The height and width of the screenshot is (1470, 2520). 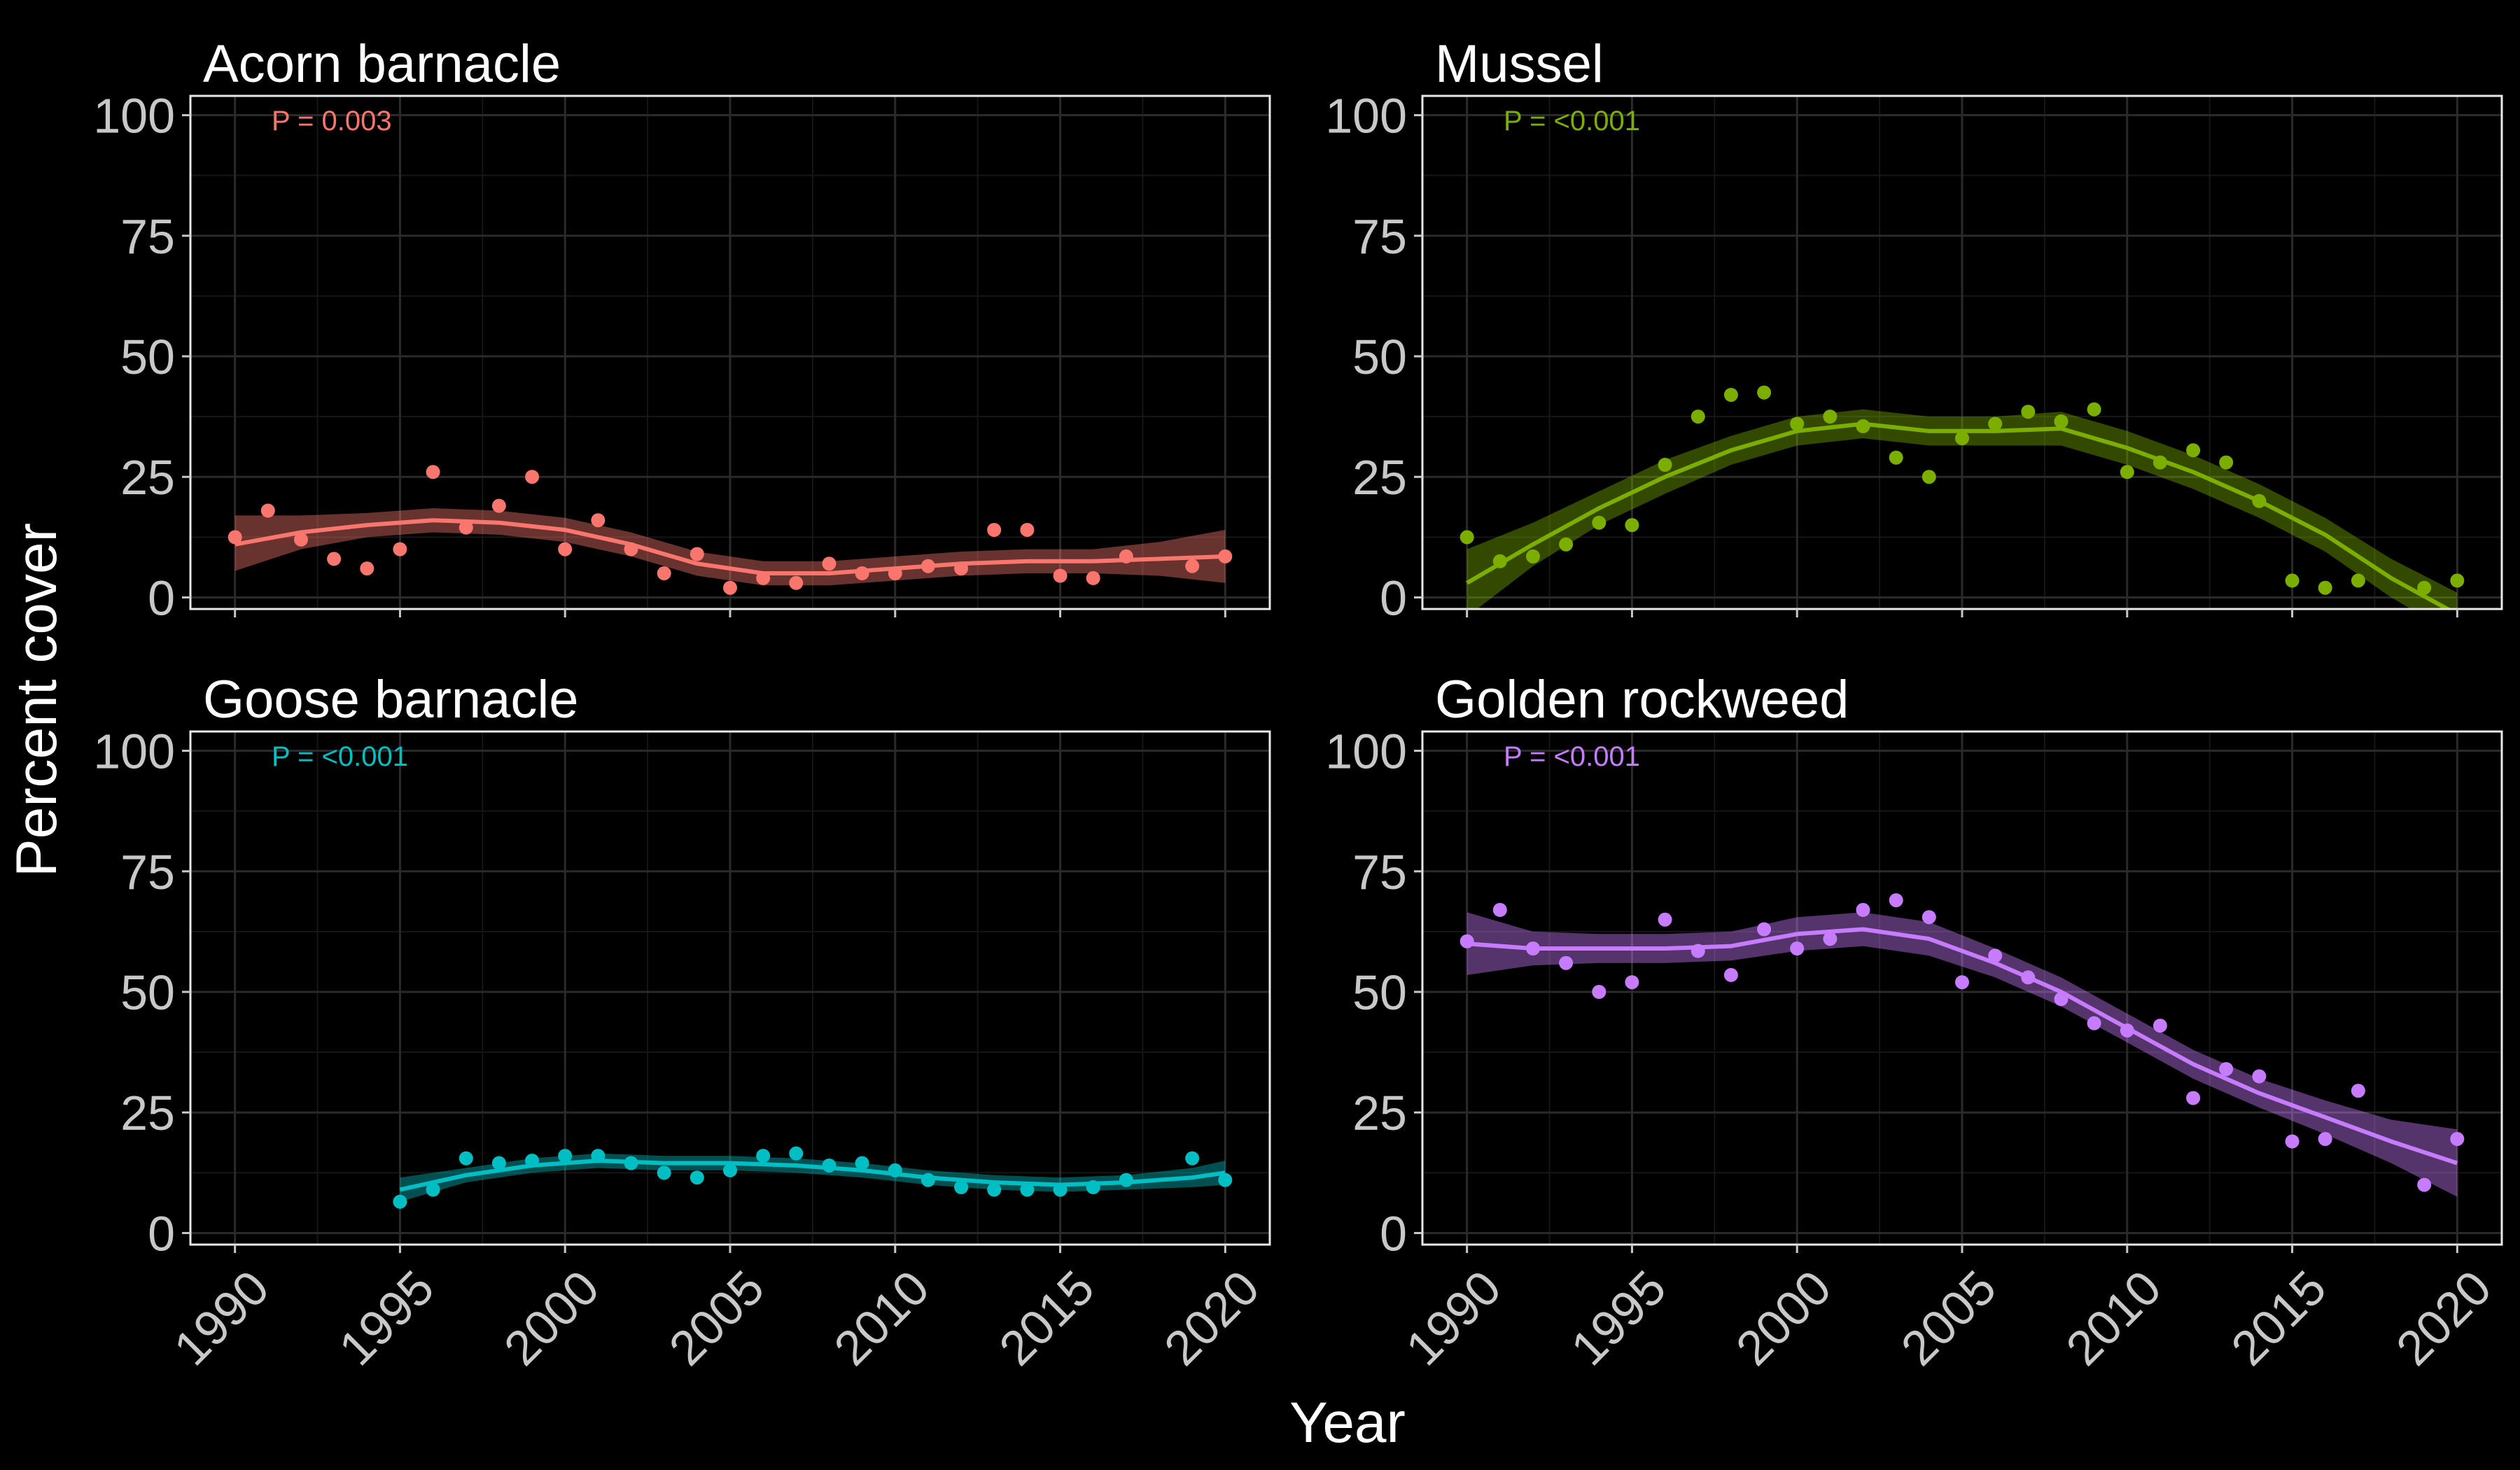 I want to click on panel-title: Goose barnacle, so click(x=391, y=699).